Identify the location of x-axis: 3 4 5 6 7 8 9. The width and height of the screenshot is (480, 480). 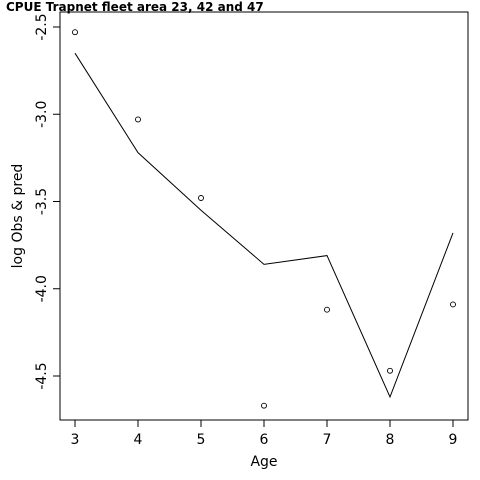
(264, 433).